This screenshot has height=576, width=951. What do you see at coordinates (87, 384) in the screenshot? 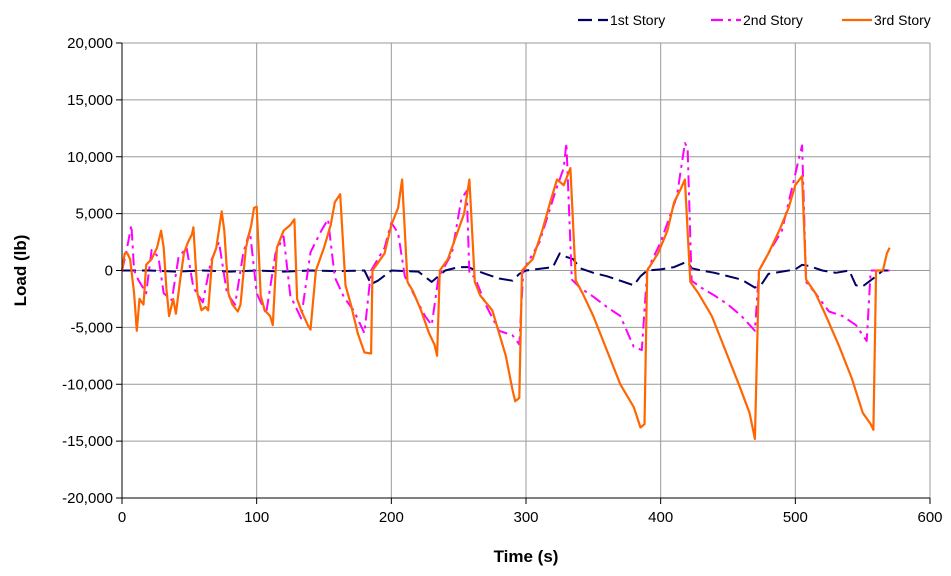
I see `y-tick-label: -10,000` at bounding box center [87, 384].